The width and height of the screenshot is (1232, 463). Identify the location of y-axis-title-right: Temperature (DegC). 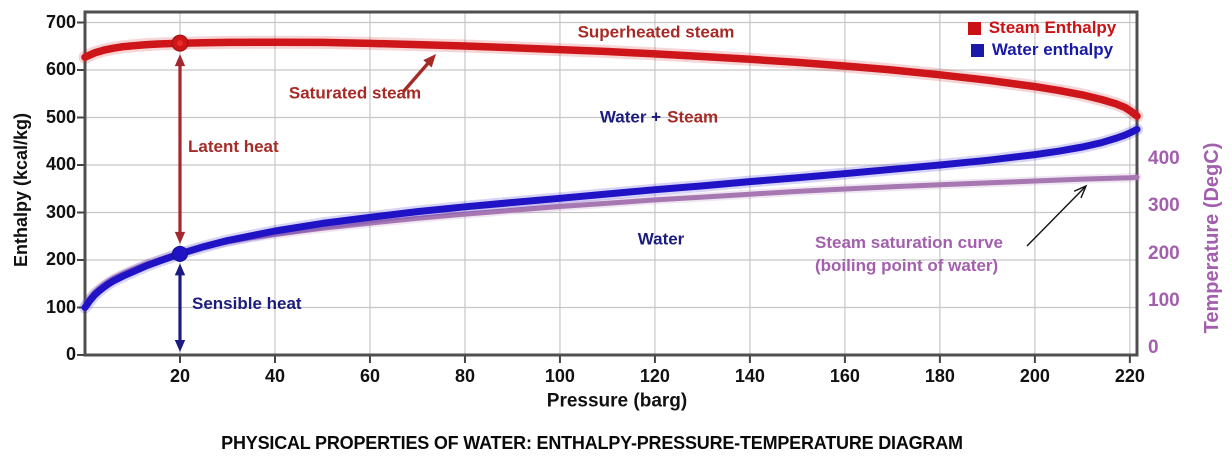
(1212, 238).